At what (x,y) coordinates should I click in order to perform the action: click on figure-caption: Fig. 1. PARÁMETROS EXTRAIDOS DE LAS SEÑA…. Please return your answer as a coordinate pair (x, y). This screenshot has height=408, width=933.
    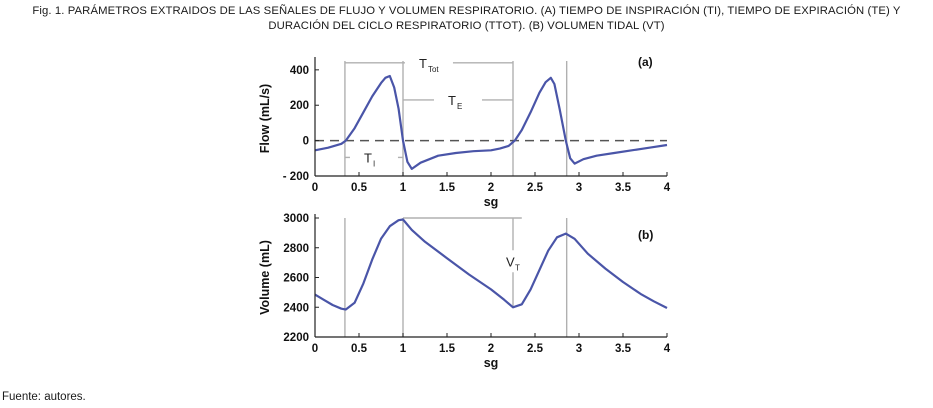
    Looking at the image, I should click on (466, 19).